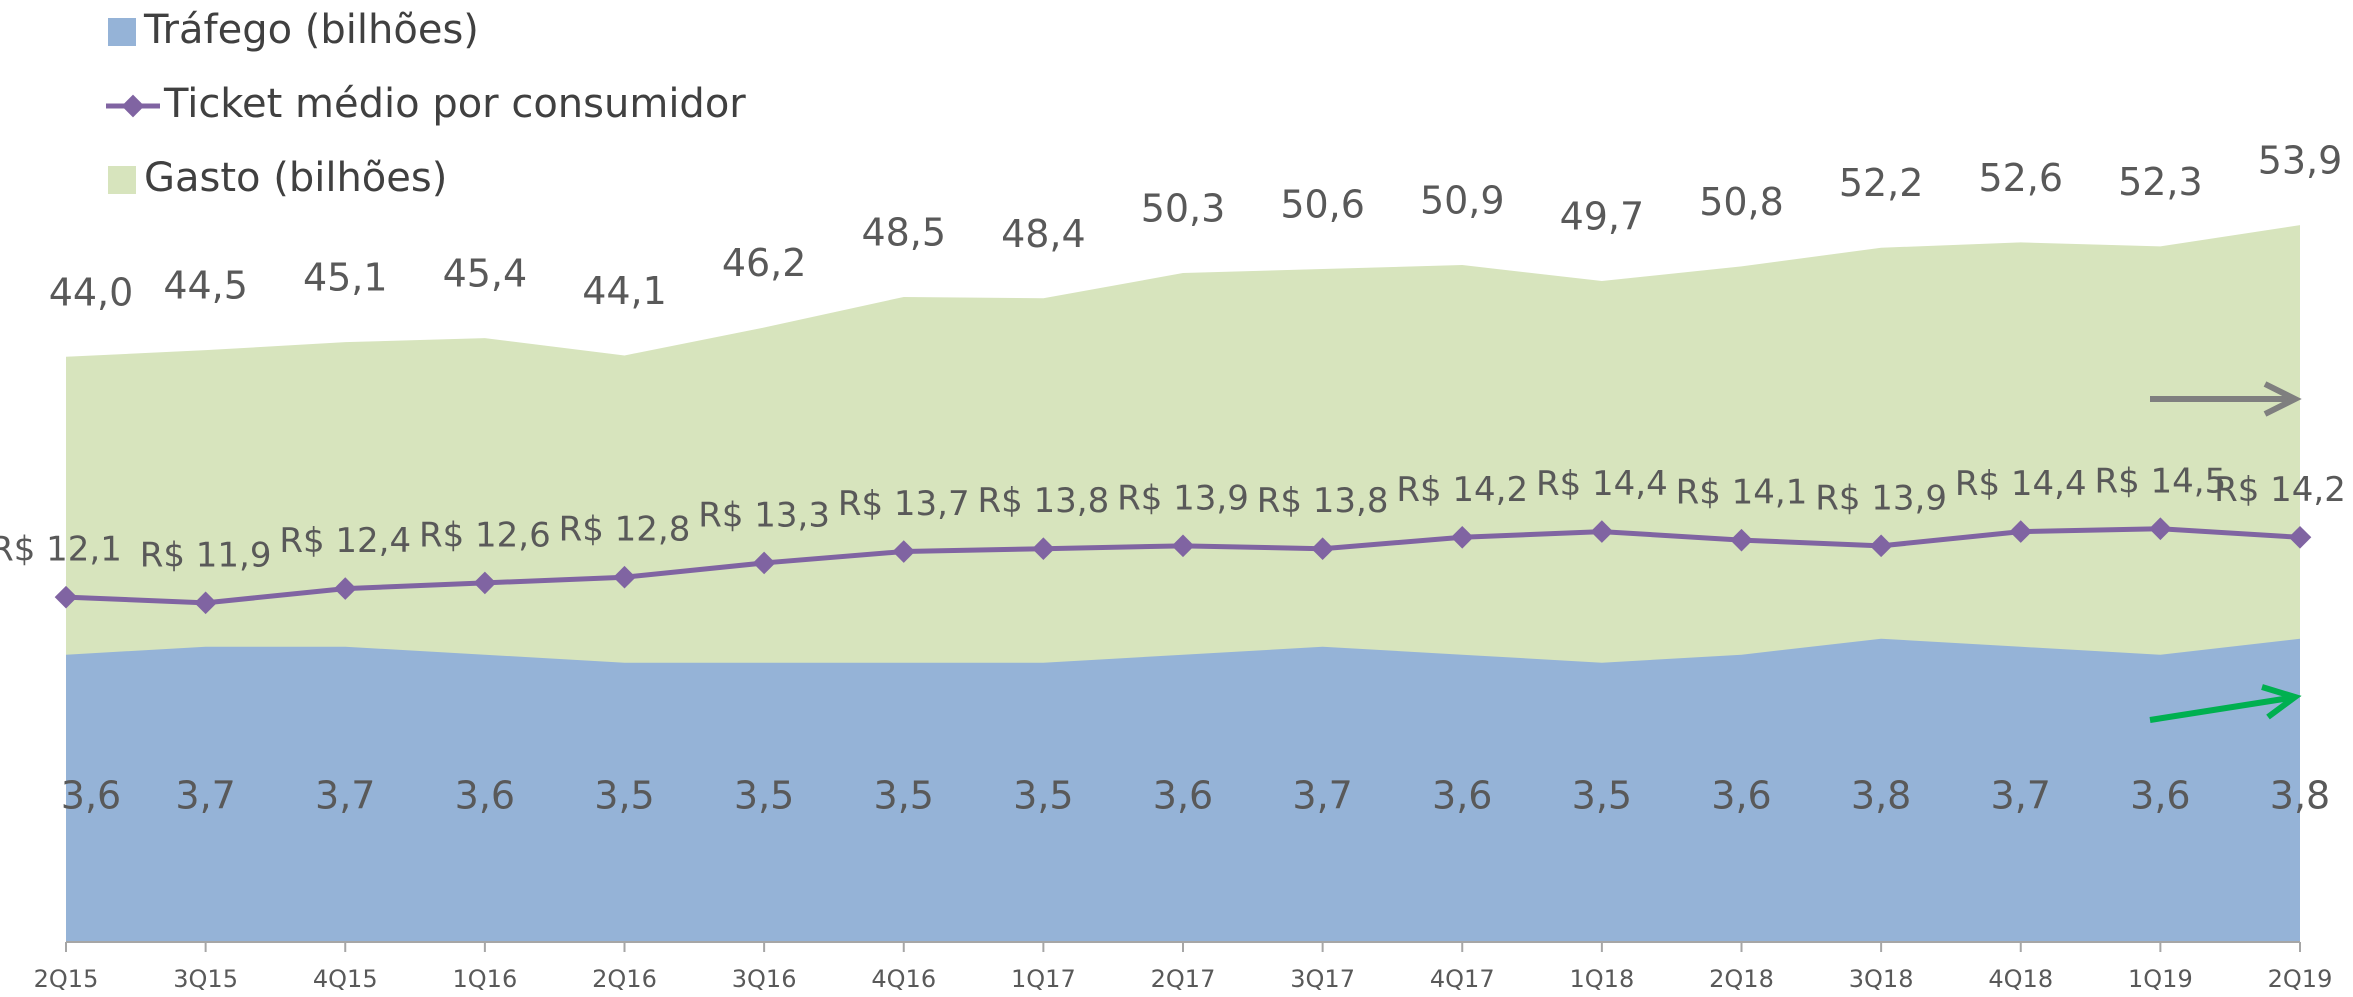  I want to click on data-label: 52,3, so click(2160, 182).